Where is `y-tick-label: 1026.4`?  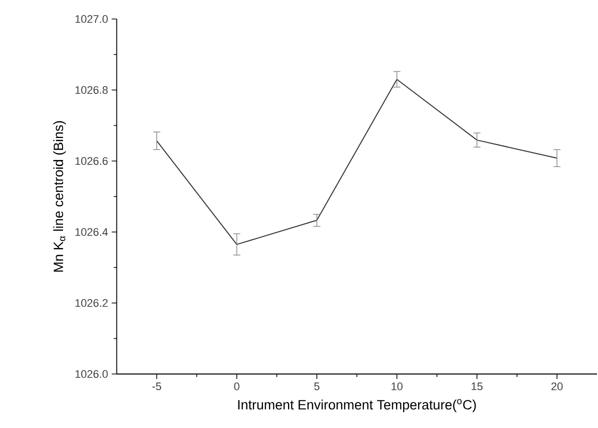 y-tick-label: 1026.4 is located at coordinates (91, 232).